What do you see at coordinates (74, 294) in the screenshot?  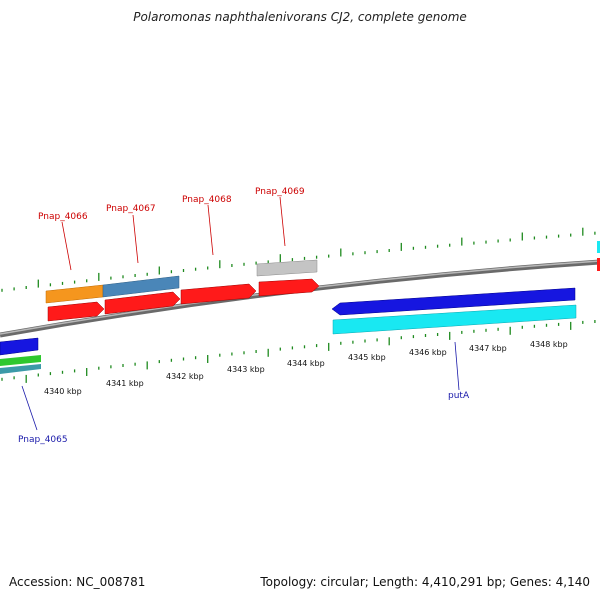 I see `feature-orange` at bounding box center [74, 294].